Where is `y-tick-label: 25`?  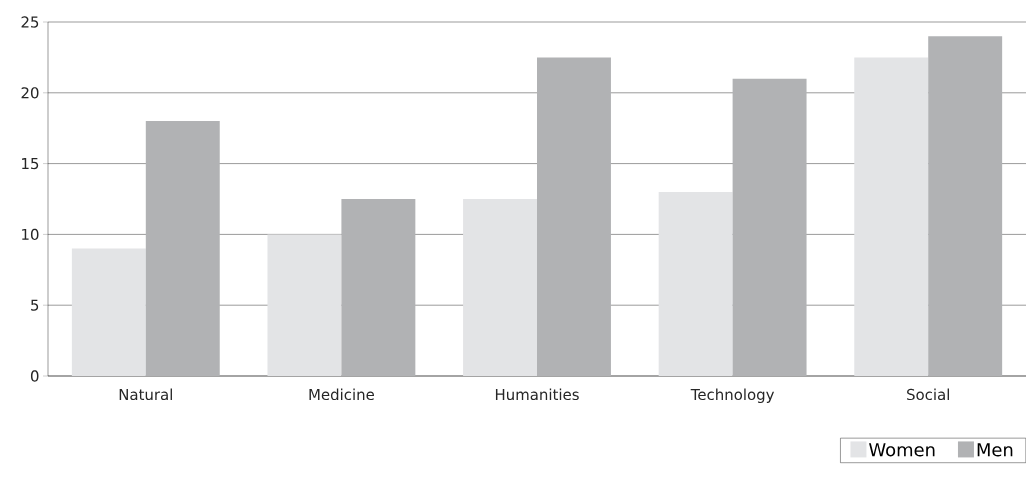 y-tick-label: 25 is located at coordinates (30, 22).